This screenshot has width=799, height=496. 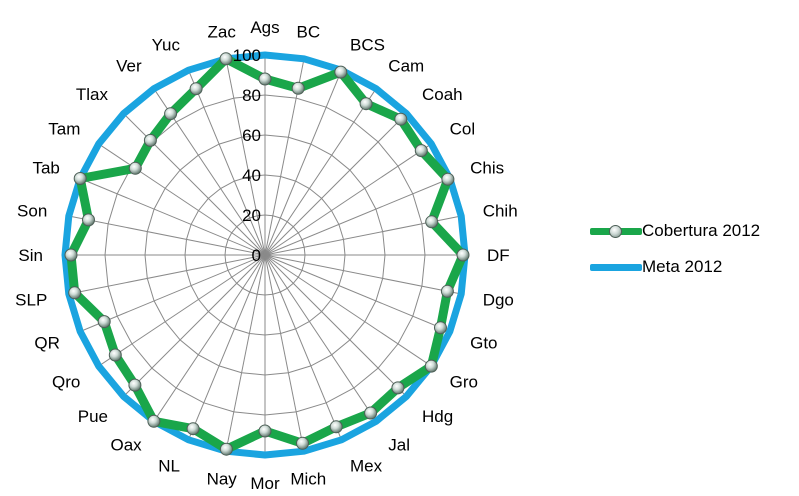 I want to click on data-point-zac, so click(x=226, y=59).